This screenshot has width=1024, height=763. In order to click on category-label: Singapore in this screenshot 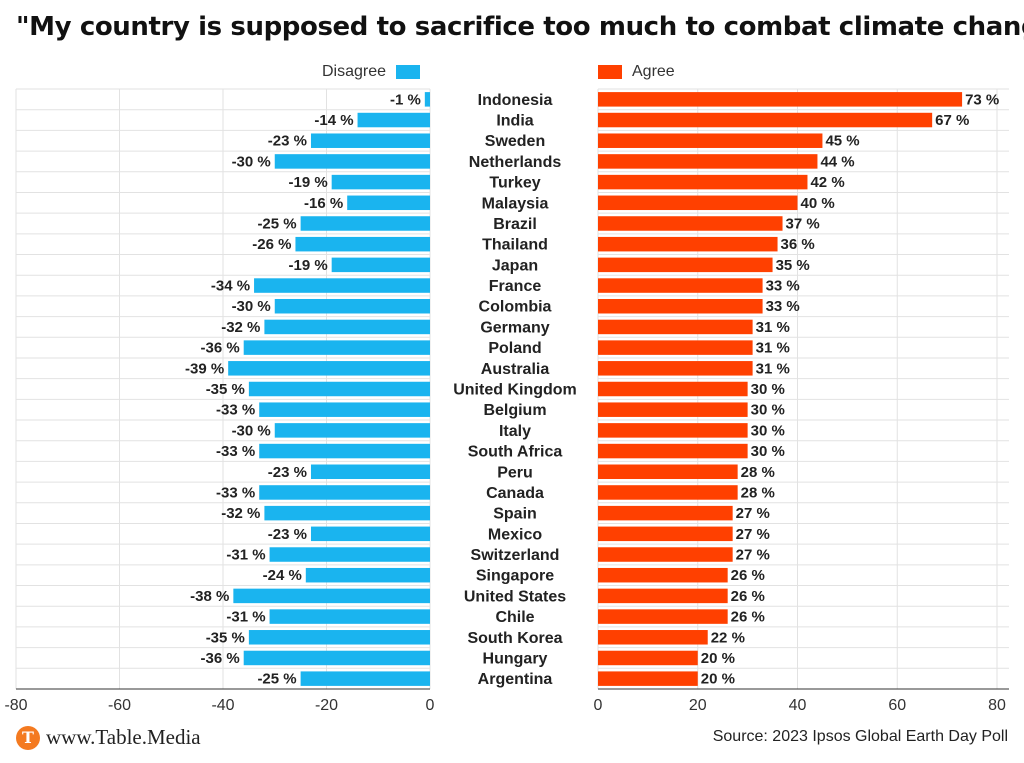, I will do `click(515, 576)`.